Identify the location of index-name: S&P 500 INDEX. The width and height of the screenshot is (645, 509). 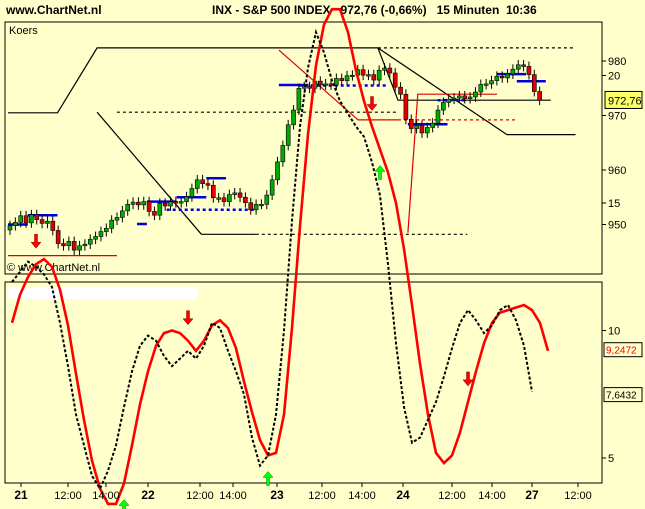
(286, 10).